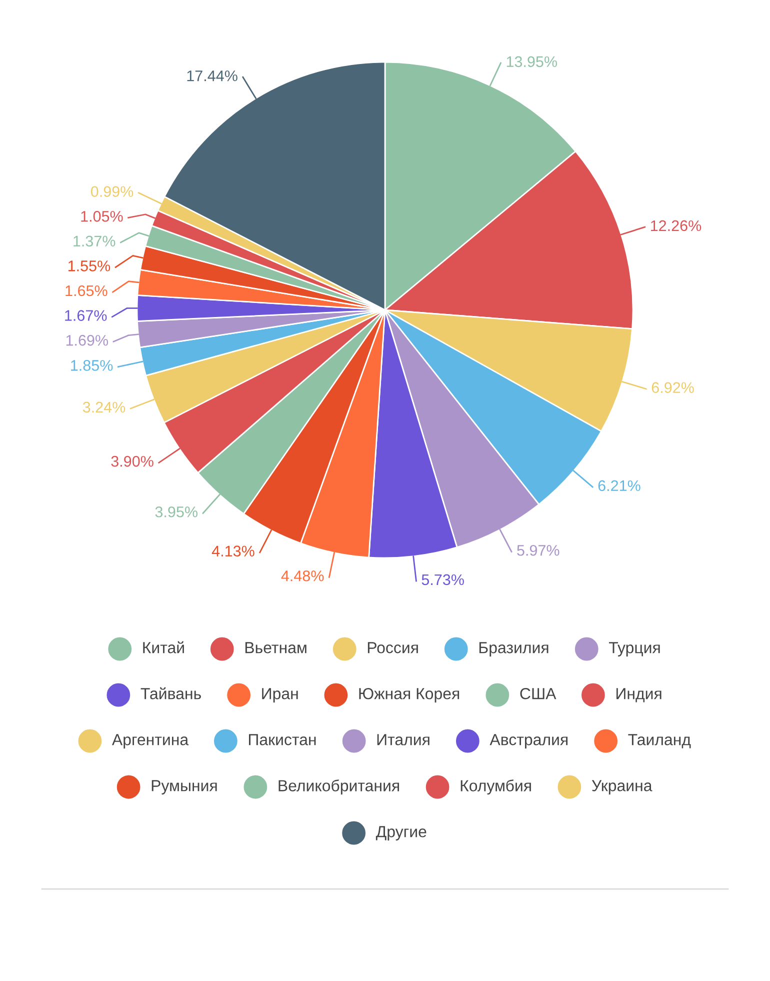 The image size is (770, 981). I want to click on legend-label: Колумбия, so click(495, 787).